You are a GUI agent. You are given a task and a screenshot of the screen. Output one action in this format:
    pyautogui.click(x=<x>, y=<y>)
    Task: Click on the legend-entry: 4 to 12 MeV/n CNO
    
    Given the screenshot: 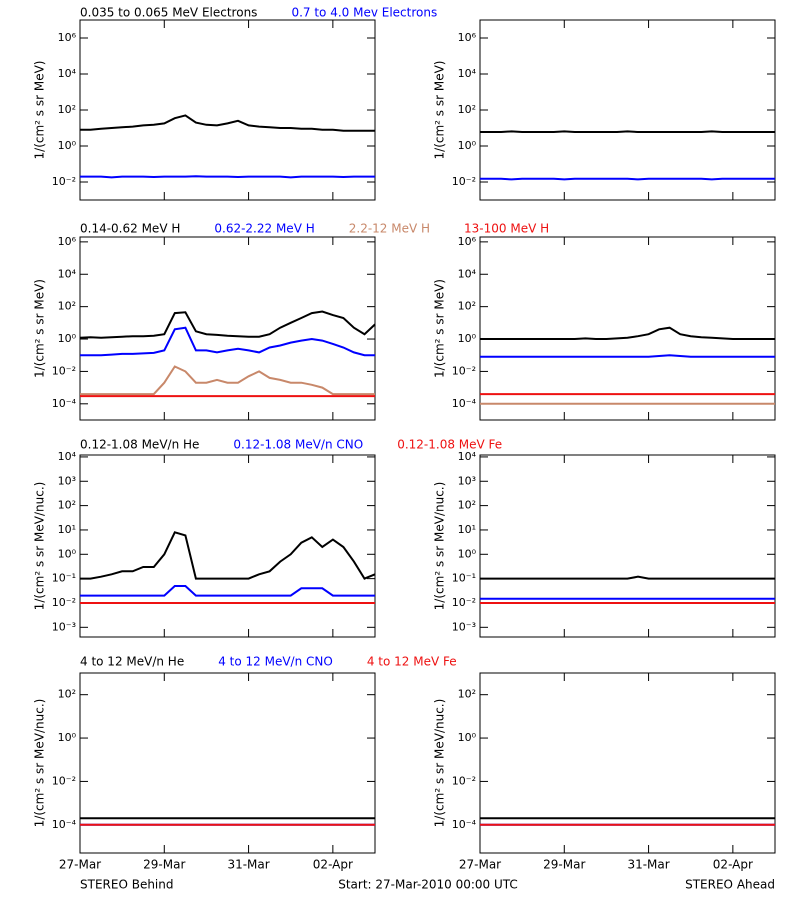 What is the action you would take?
    pyautogui.click(x=275, y=662)
    